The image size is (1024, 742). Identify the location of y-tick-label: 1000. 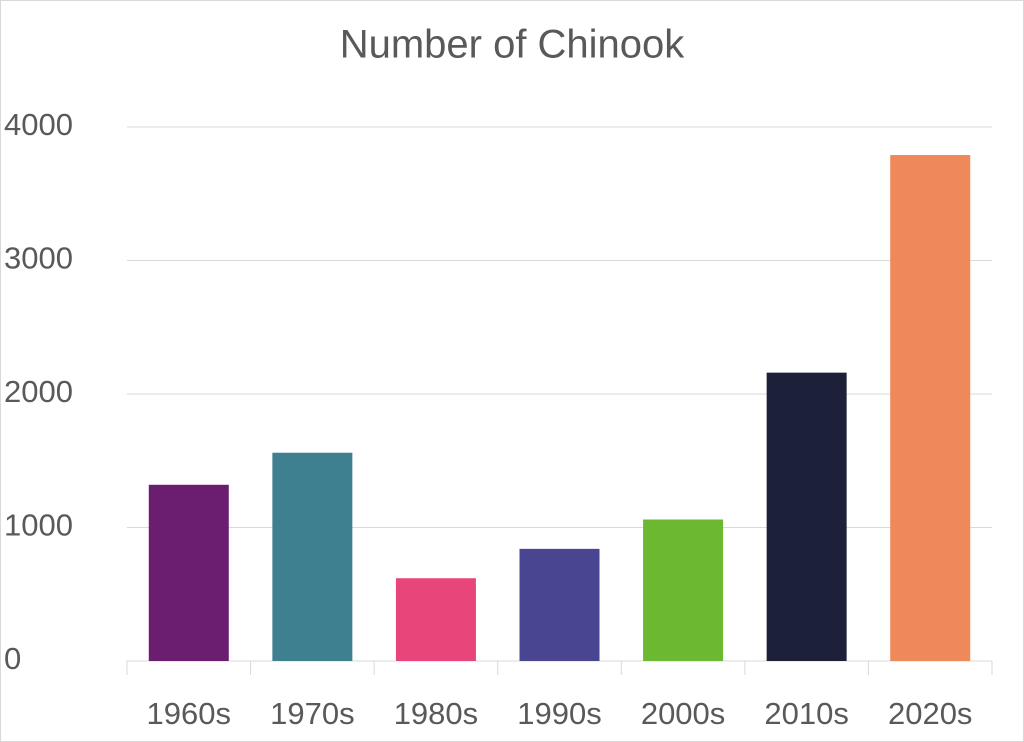
(38, 525).